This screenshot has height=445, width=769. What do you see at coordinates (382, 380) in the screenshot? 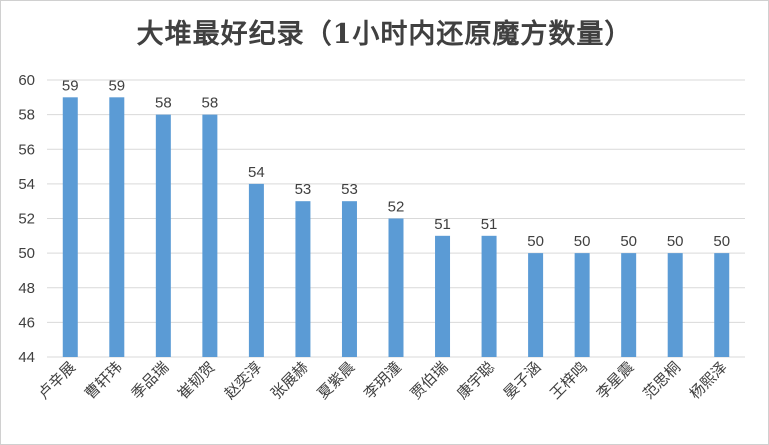
I see `x-tick-label: 李玥潼` at bounding box center [382, 380].